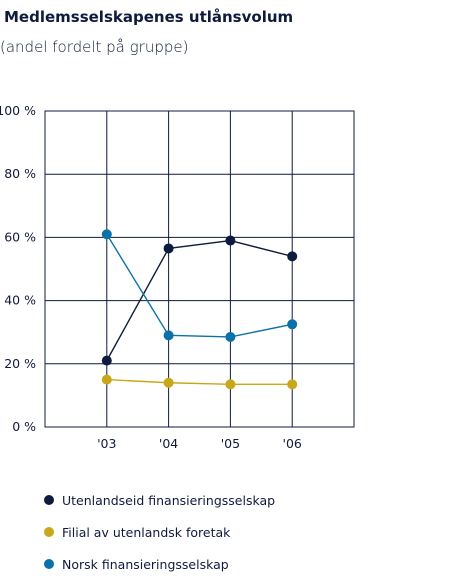 The height and width of the screenshot is (580, 460). Describe the element at coordinates (149, 17) in the screenshot. I see `chart-title: Medlemsselskapenes utlånsvolum` at that location.